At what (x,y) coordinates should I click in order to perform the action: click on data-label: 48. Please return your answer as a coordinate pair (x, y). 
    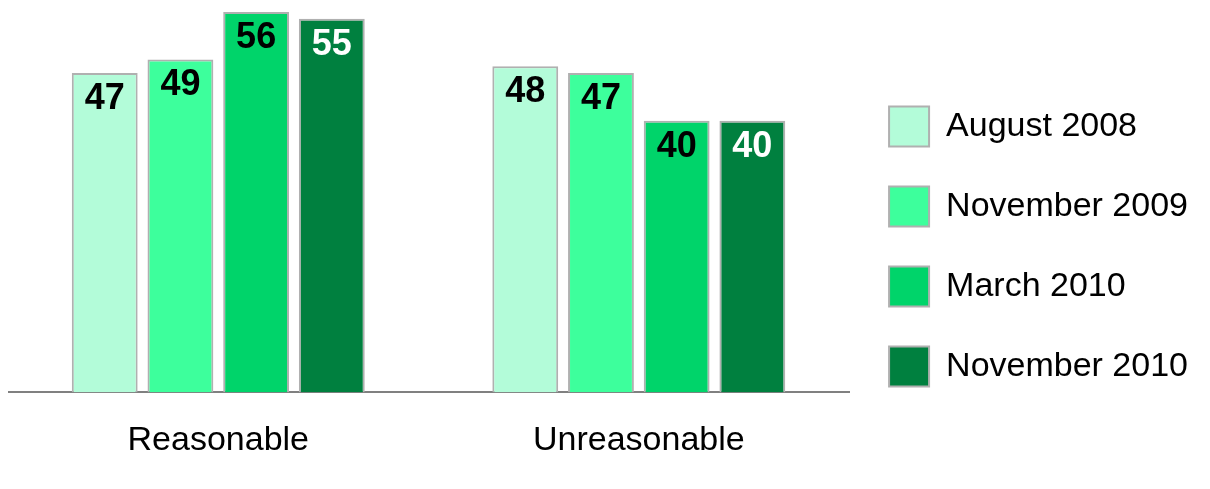
    Looking at the image, I should click on (525, 90).